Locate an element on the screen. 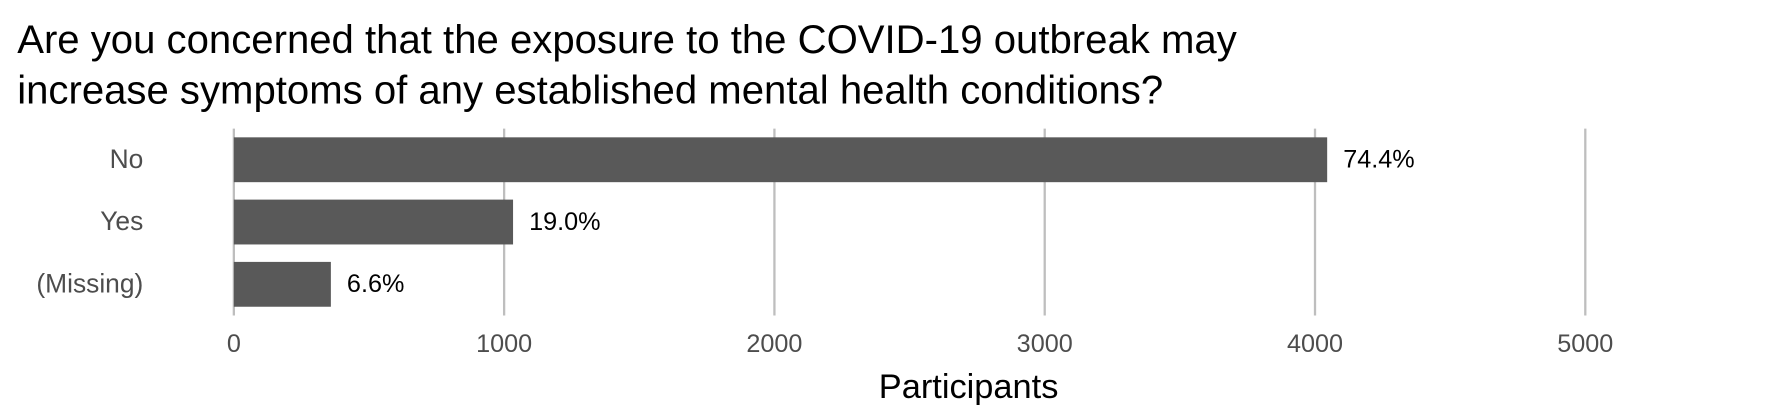 The height and width of the screenshot is (420, 1771). x-tick-label: 3000 is located at coordinates (1045, 344).